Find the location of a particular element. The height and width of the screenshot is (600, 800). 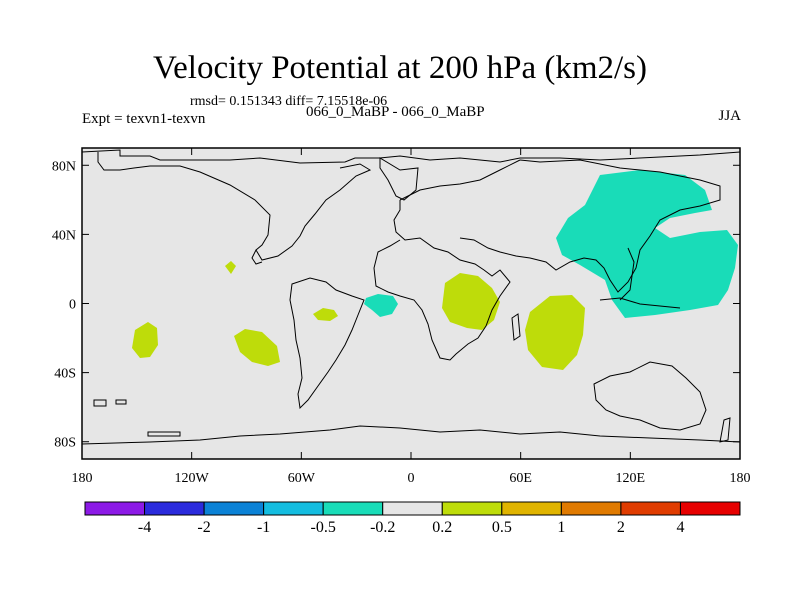

y-tick-label: 40N is located at coordinates (64, 235).